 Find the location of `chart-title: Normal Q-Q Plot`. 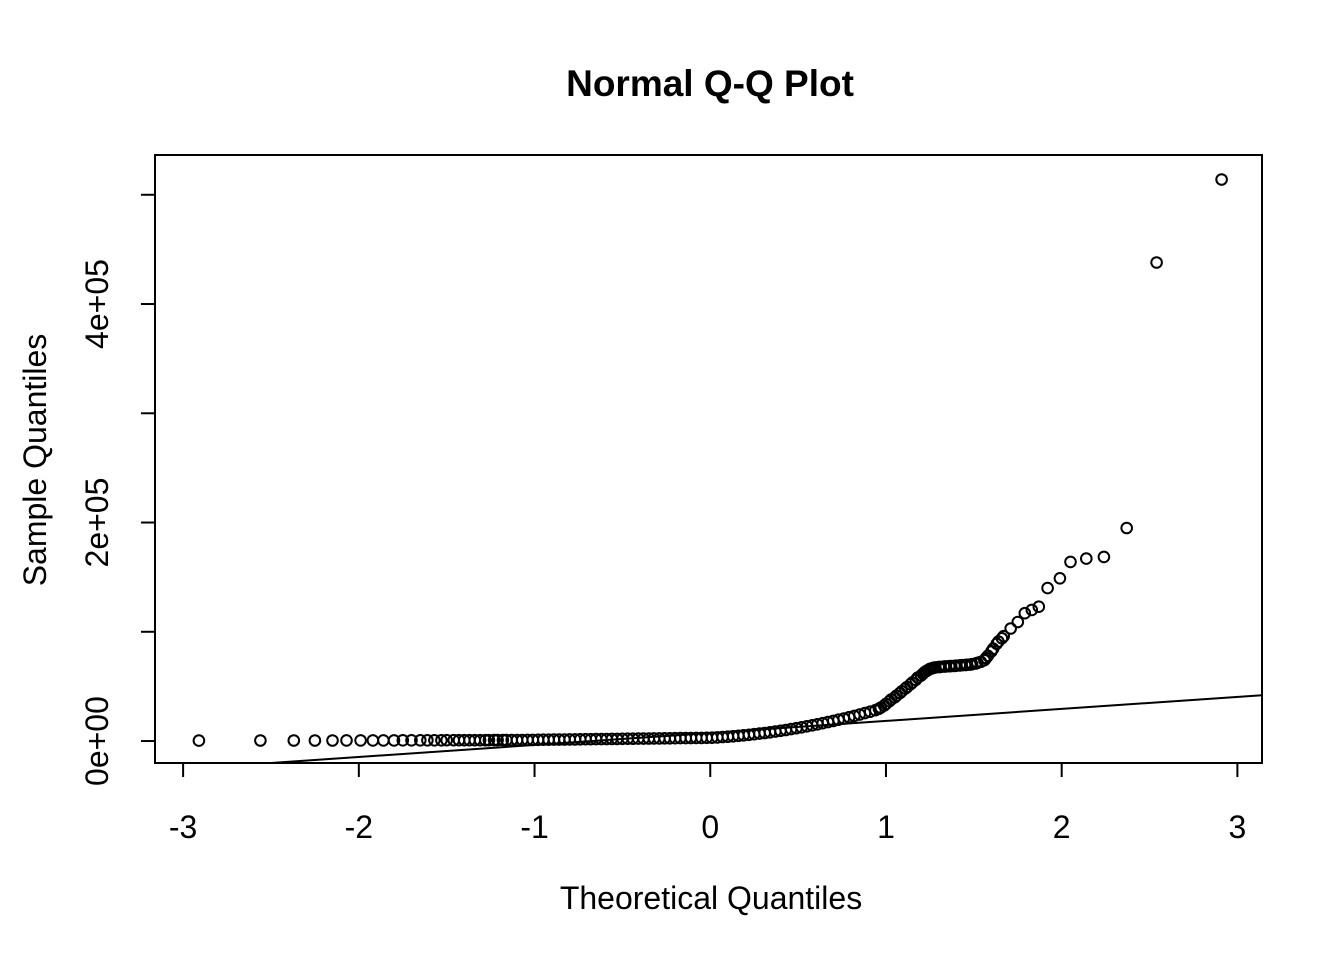

chart-title: Normal Q-Q Plot is located at coordinates (710, 83).